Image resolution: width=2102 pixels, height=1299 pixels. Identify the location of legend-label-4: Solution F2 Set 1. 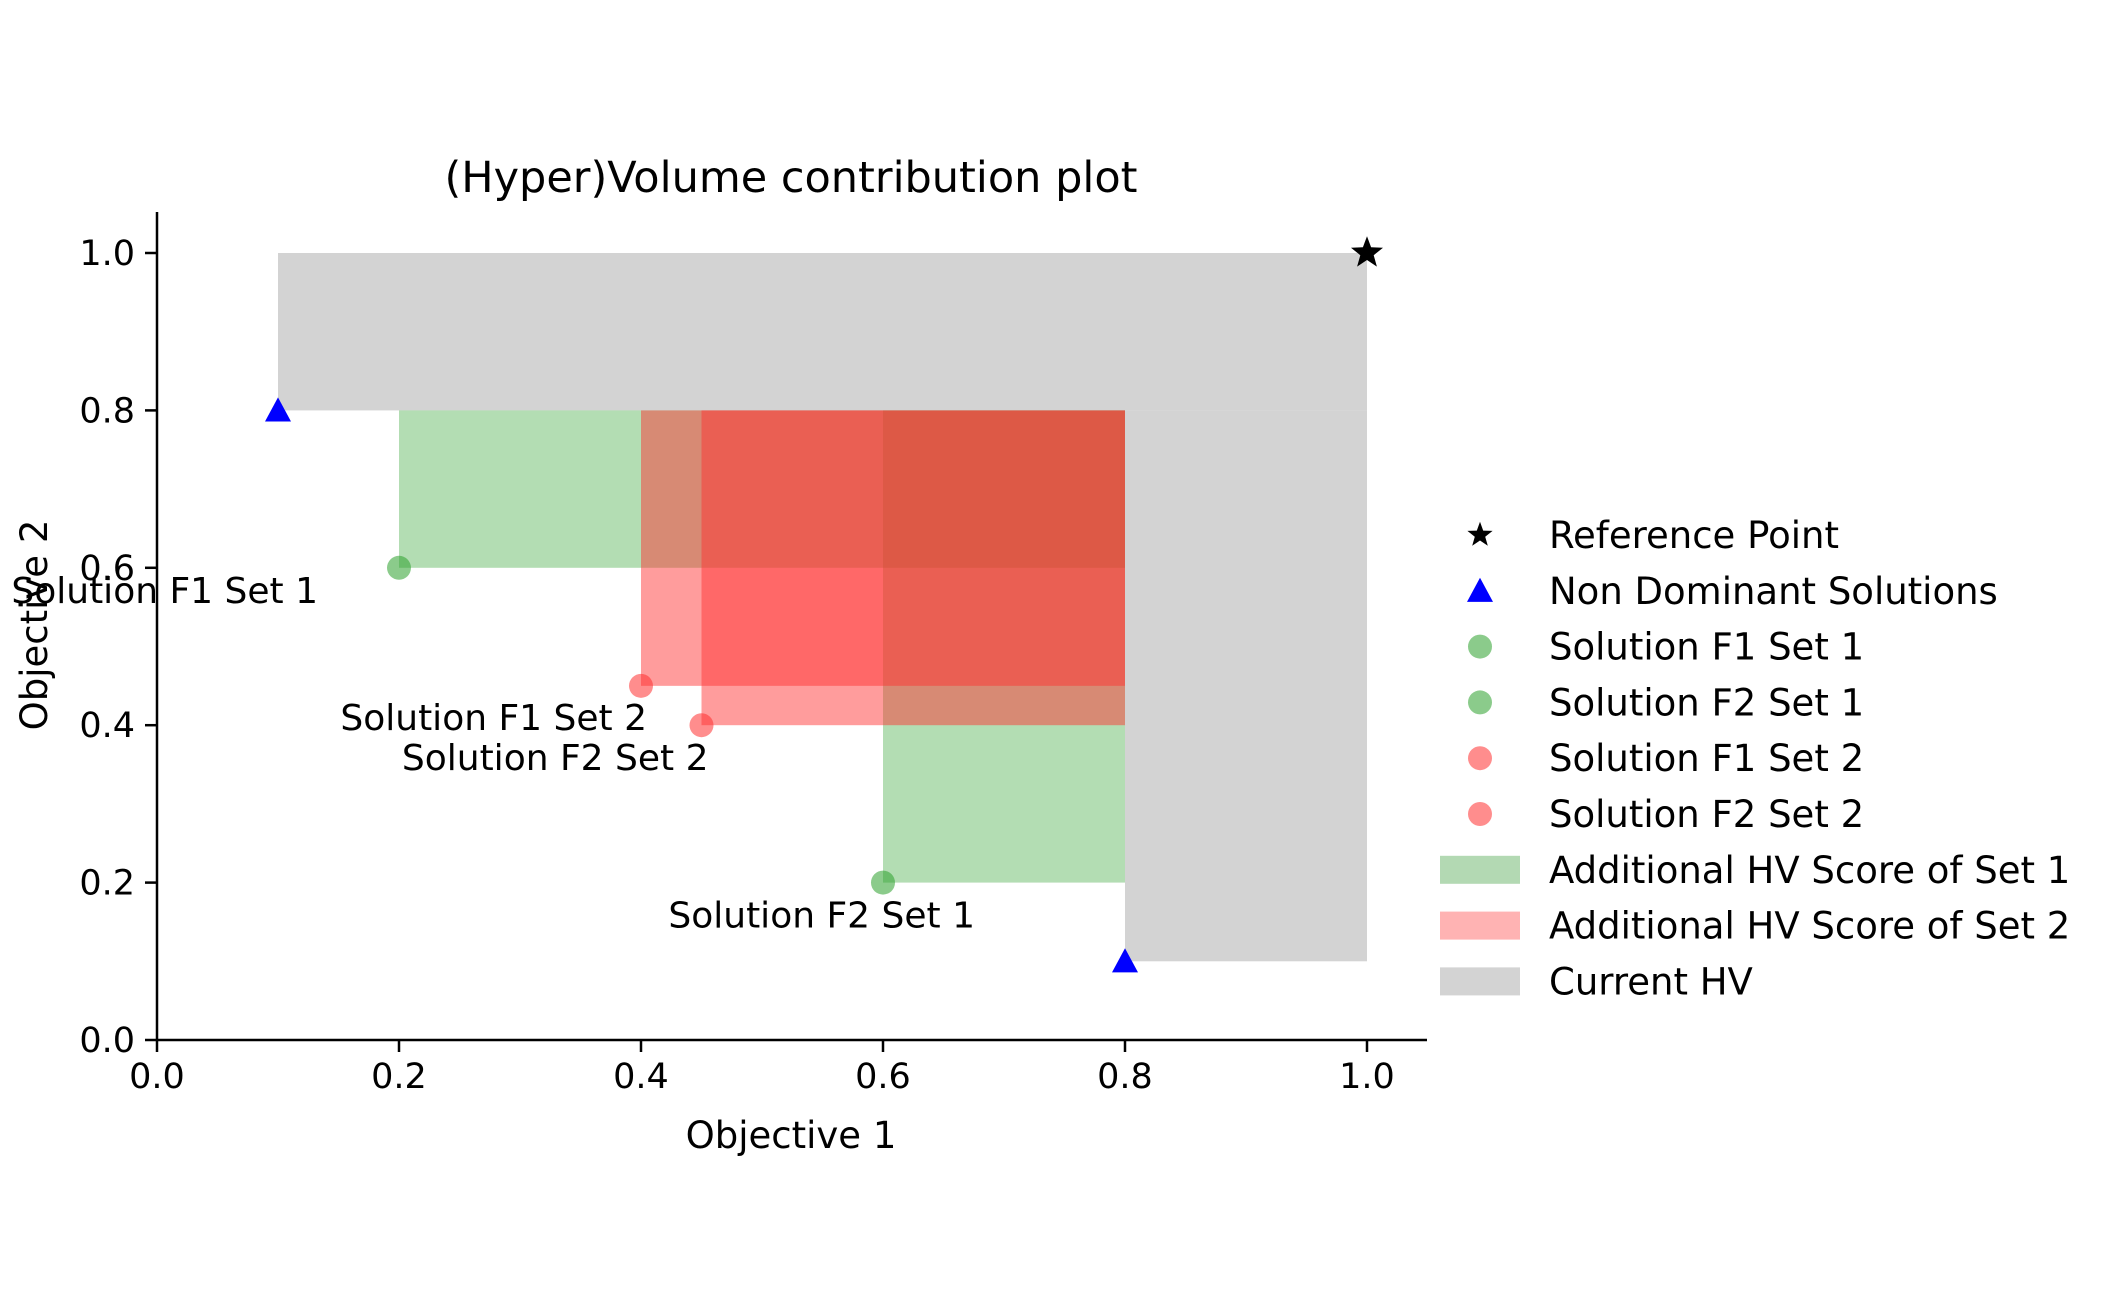
(1706, 702).